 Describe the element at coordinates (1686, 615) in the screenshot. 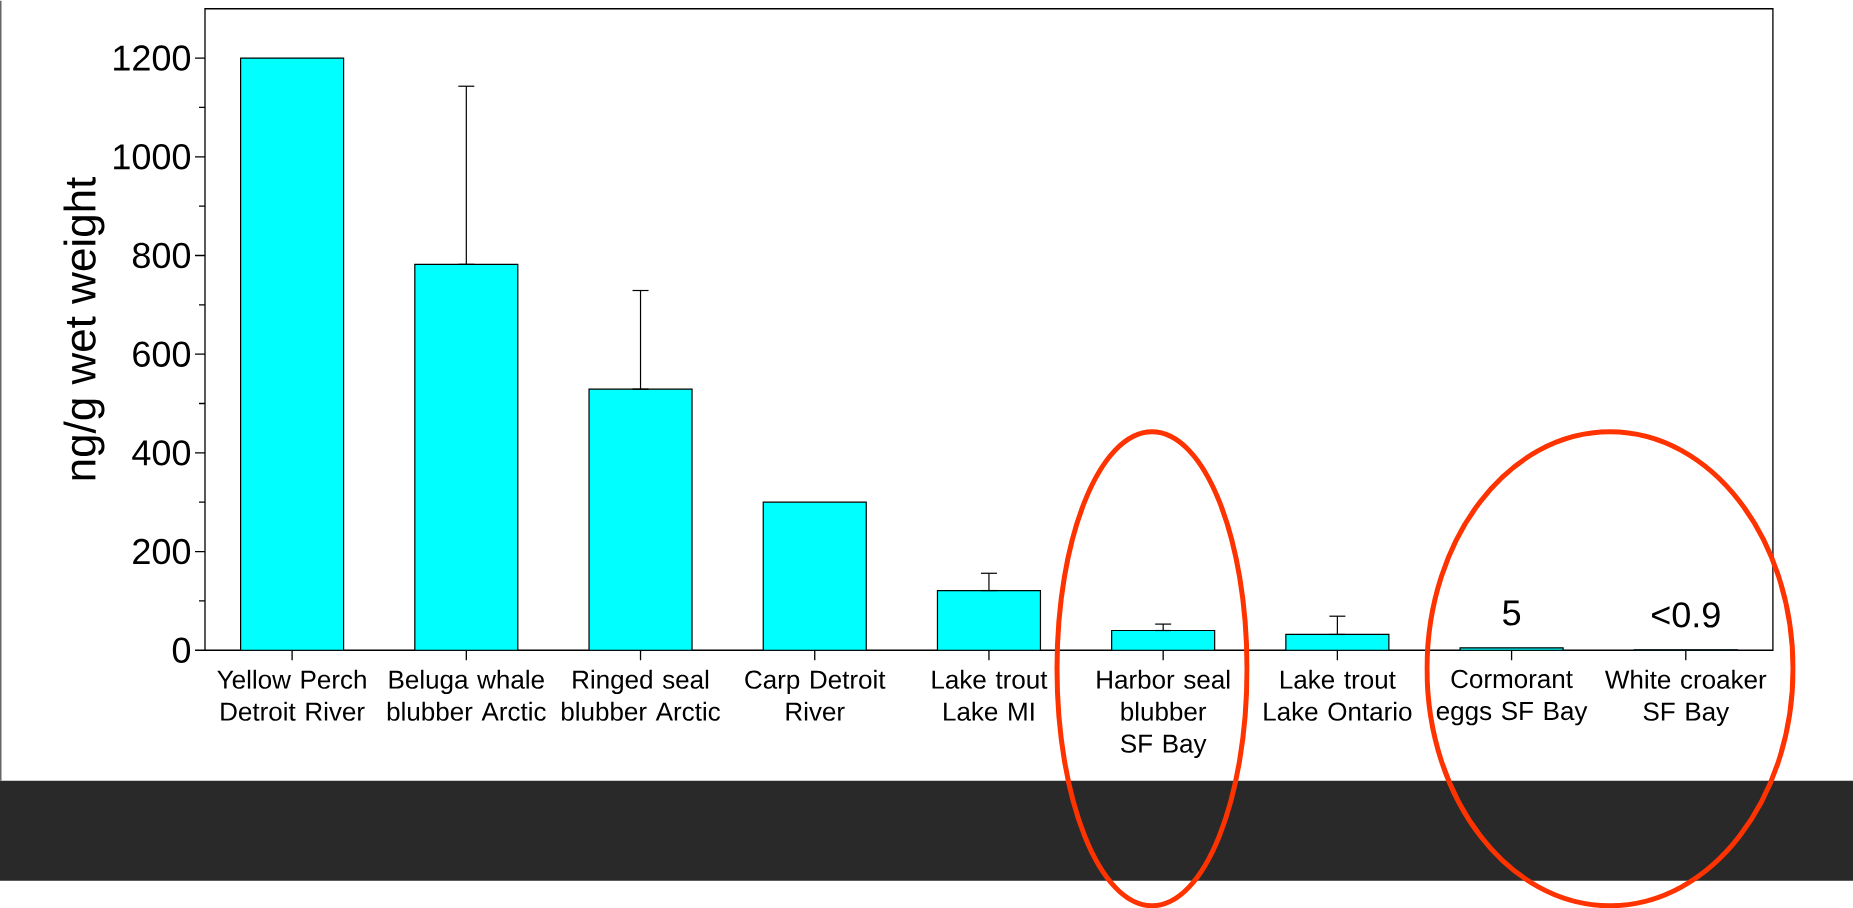

I see `data-label: <0.9` at that location.